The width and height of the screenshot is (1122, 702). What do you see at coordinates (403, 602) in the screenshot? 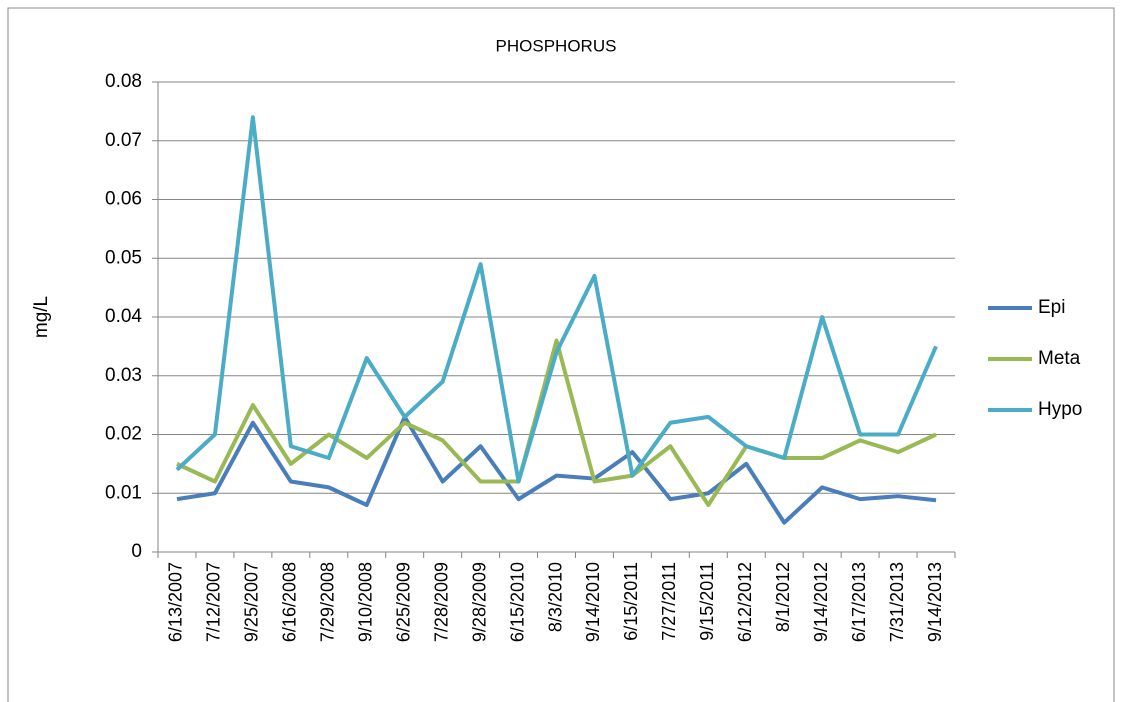
I see `x-tick-label: 6/25/2009` at bounding box center [403, 602].